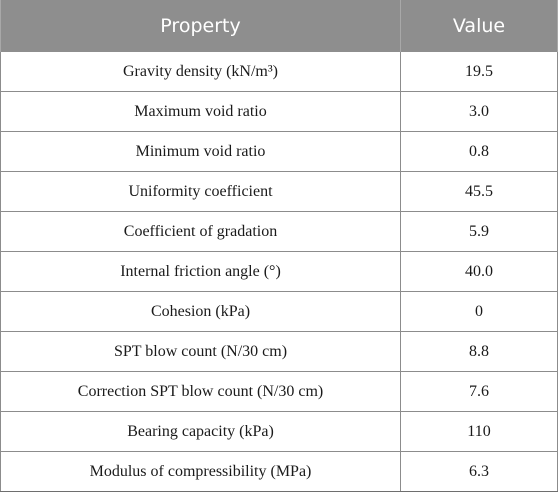 This screenshot has width=558, height=496. Describe the element at coordinates (479, 111) in the screenshot. I see `value-cell: 3.0` at that location.